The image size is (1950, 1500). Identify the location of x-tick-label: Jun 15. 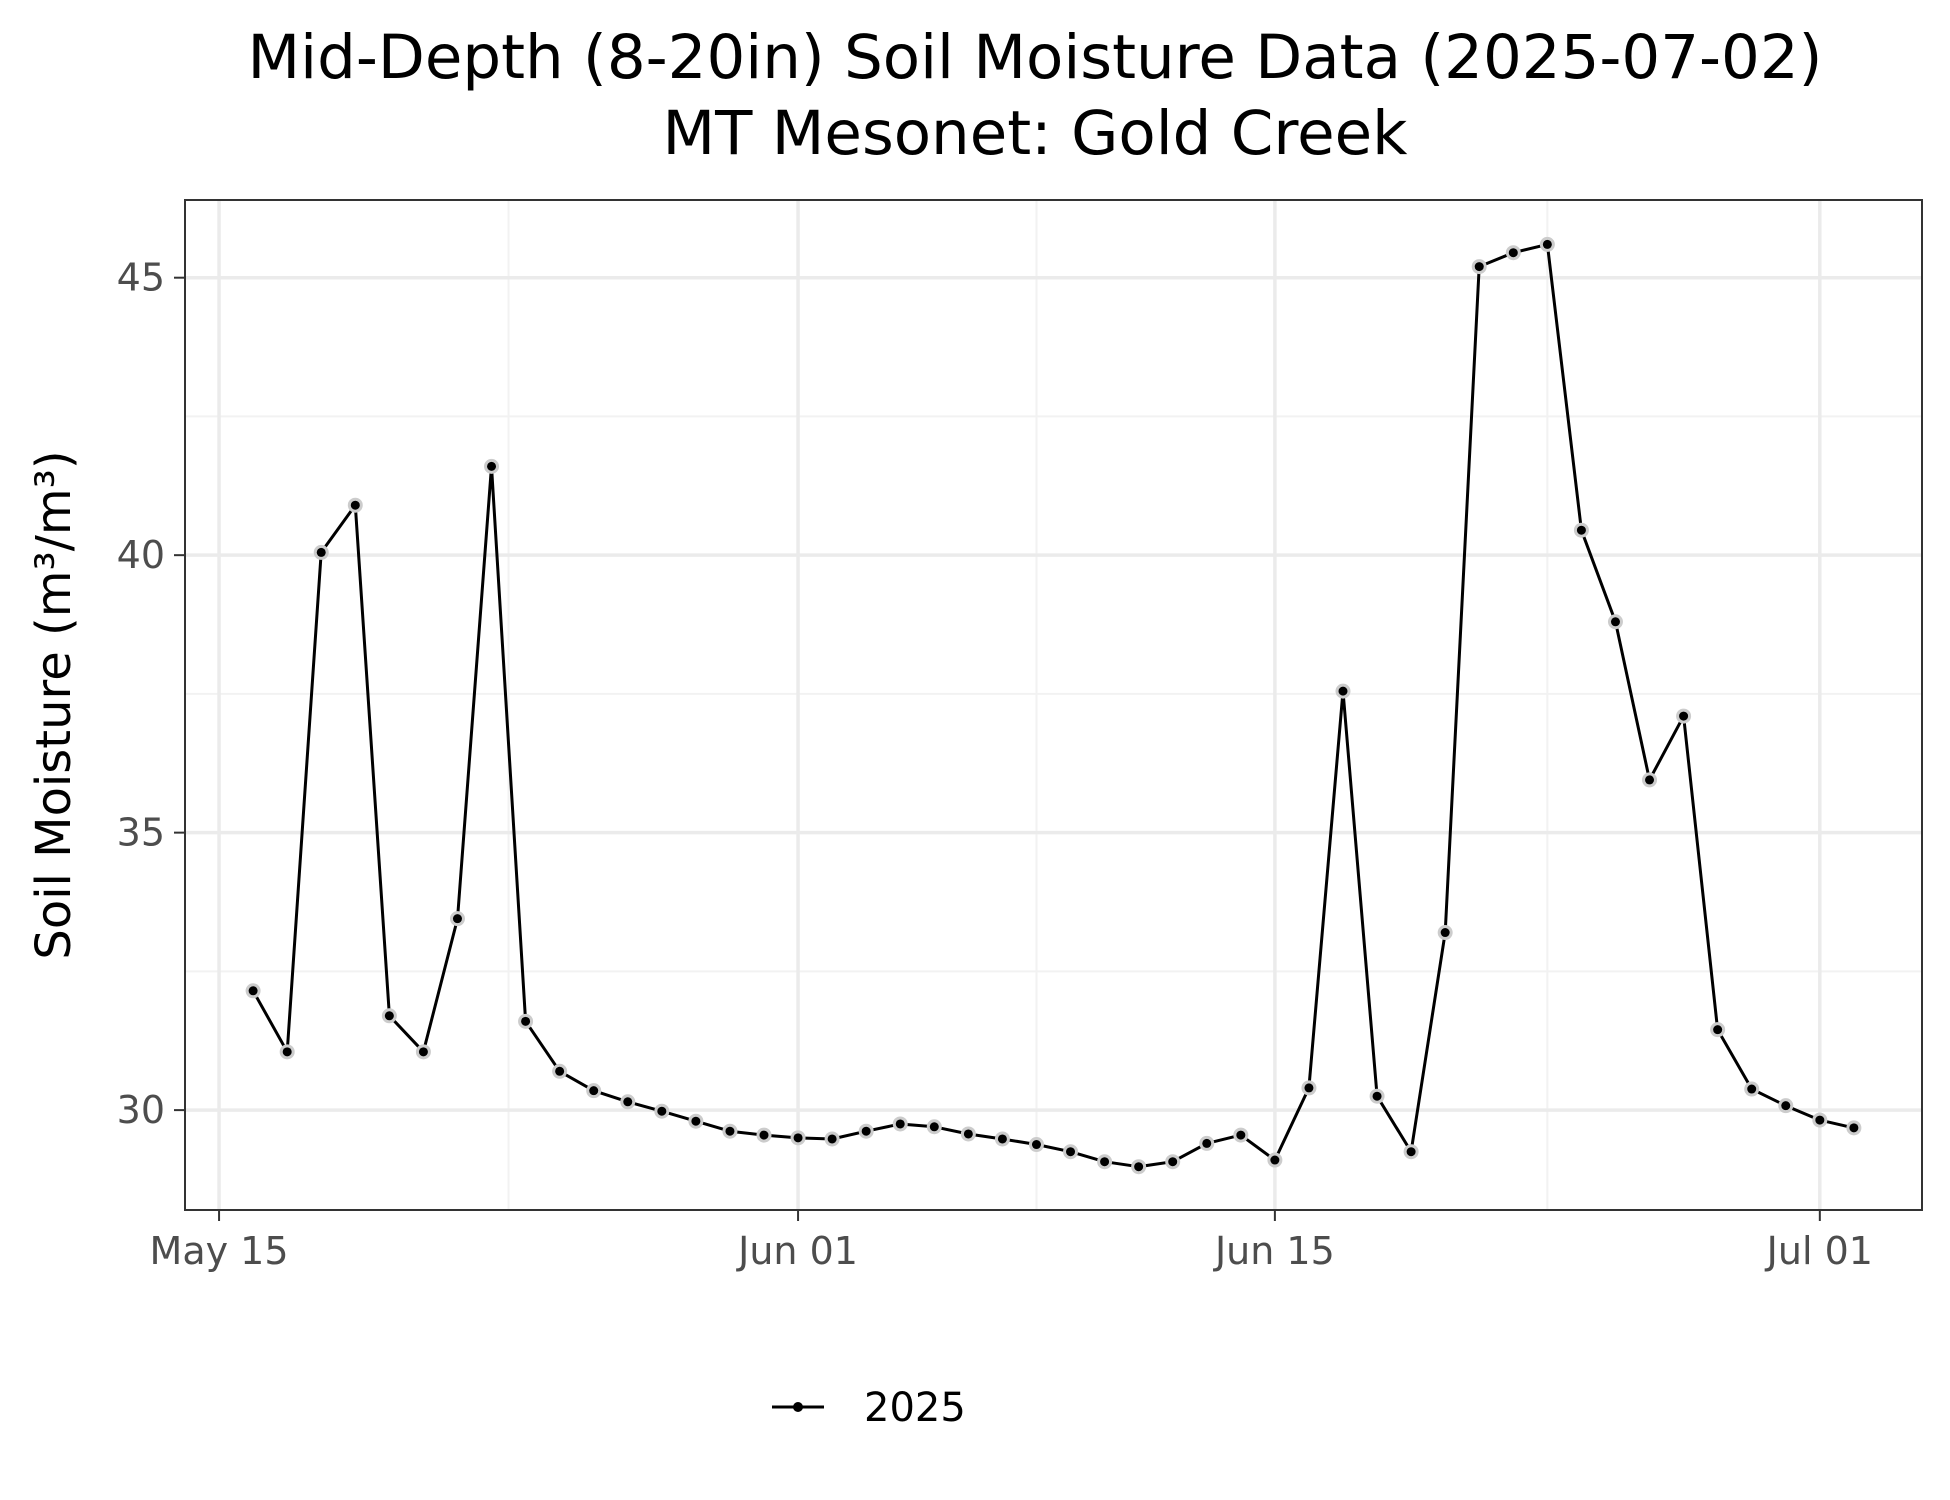
(1274, 1251).